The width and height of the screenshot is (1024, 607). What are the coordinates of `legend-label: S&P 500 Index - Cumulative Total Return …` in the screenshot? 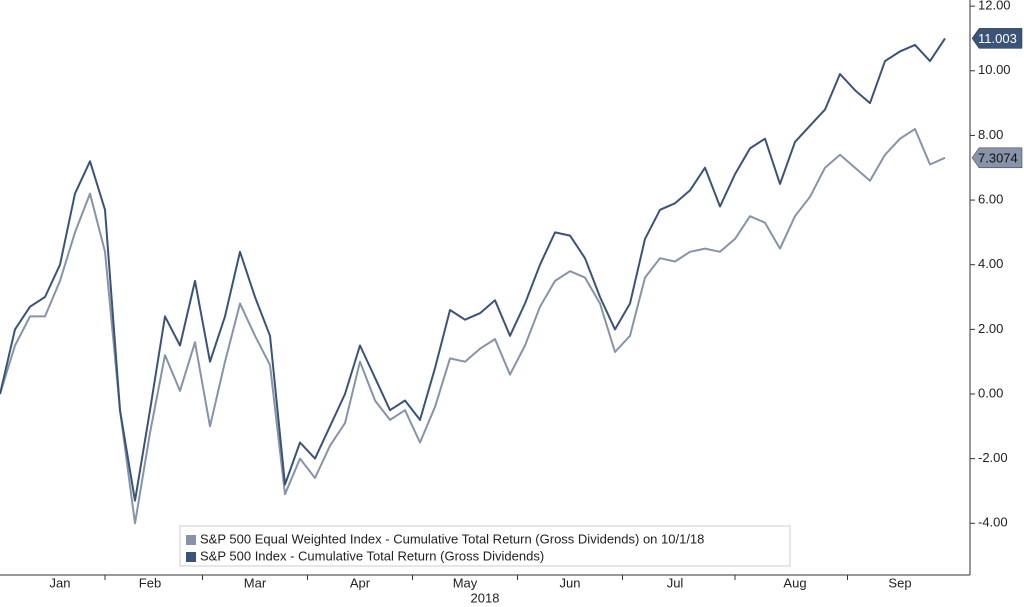 It's located at (372, 555).